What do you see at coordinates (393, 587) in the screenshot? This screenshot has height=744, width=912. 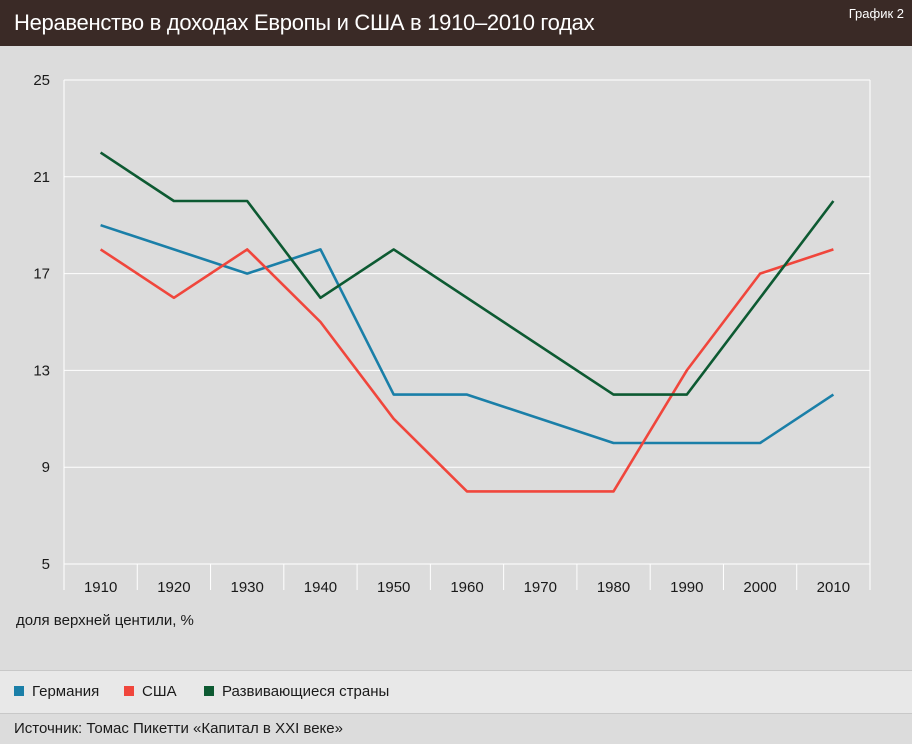 I see `x-tick-label-1950: 1950` at bounding box center [393, 587].